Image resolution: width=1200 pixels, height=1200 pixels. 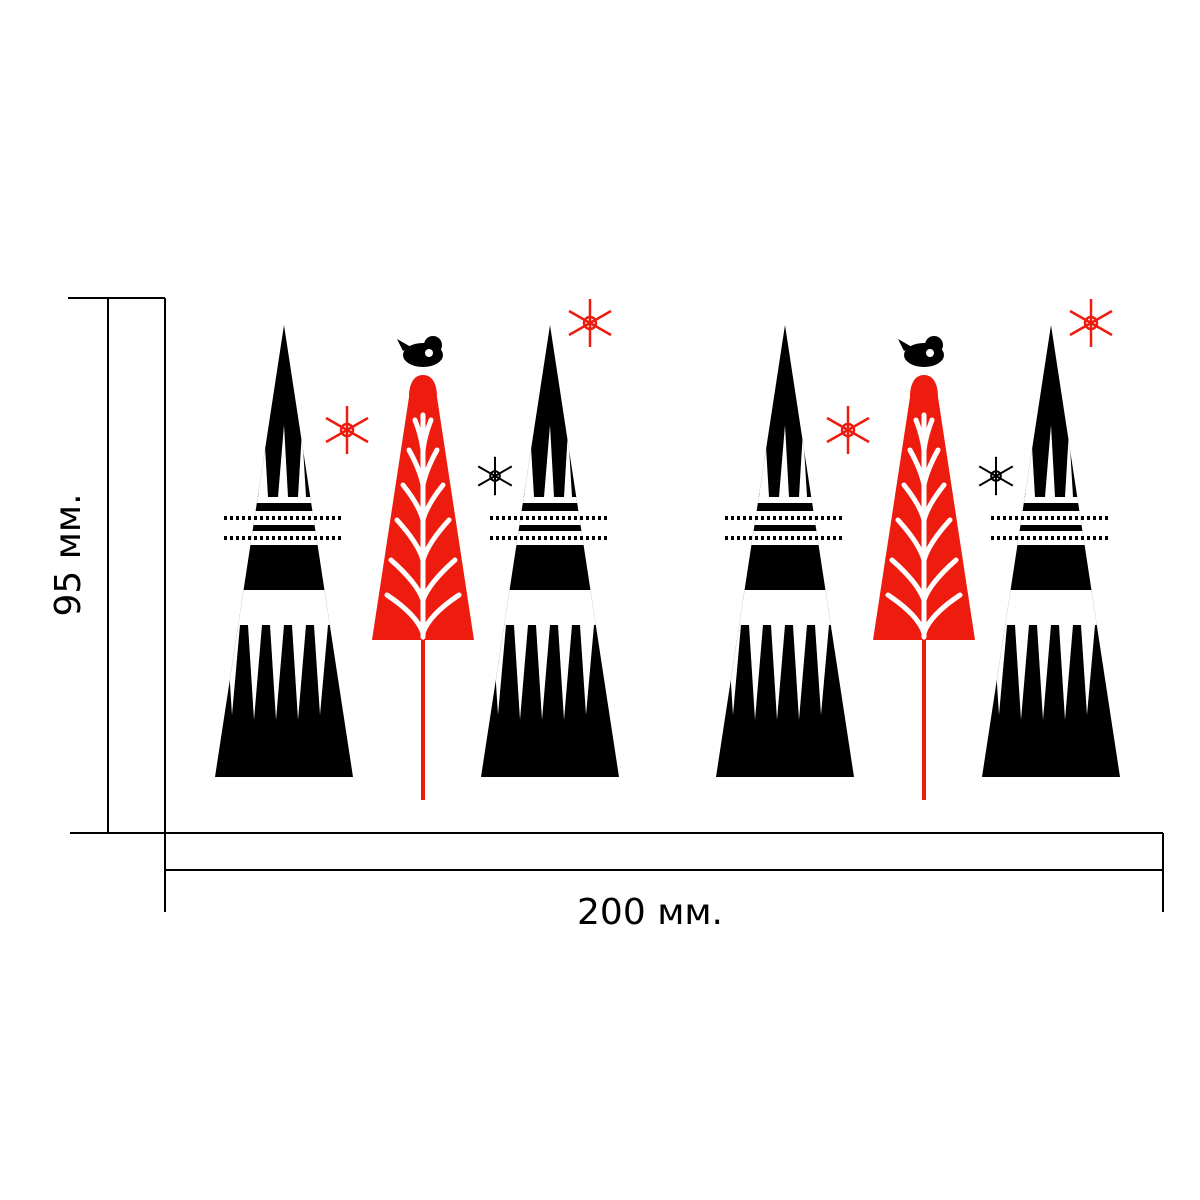 I want to click on width-label: 200 мм., so click(x=650, y=912).